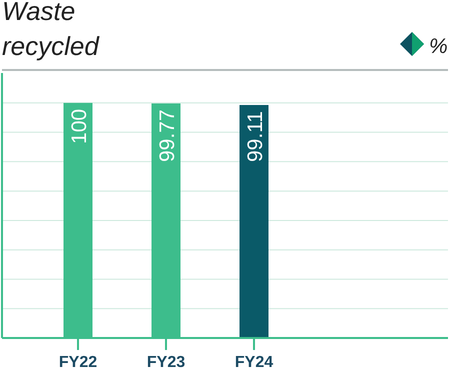 The width and height of the screenshot is (450, 372). Describe the element at coordinates (167, 135) in the screenshot. I see `data-label: 99.77` at that location.